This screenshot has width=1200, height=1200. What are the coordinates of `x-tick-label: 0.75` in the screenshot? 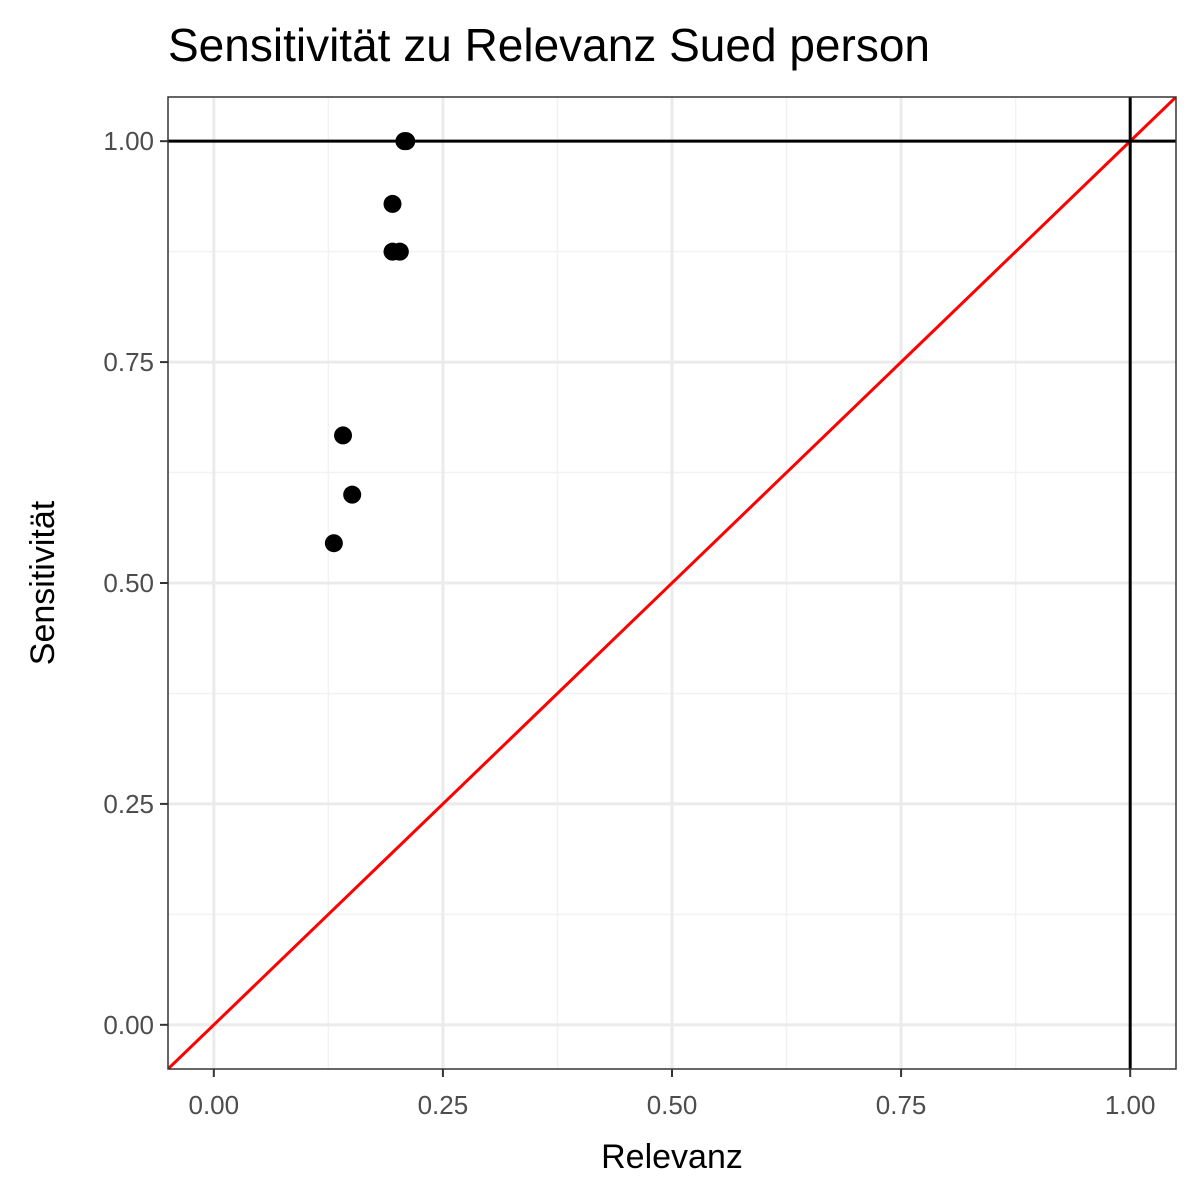 It's located at (901, 1105).